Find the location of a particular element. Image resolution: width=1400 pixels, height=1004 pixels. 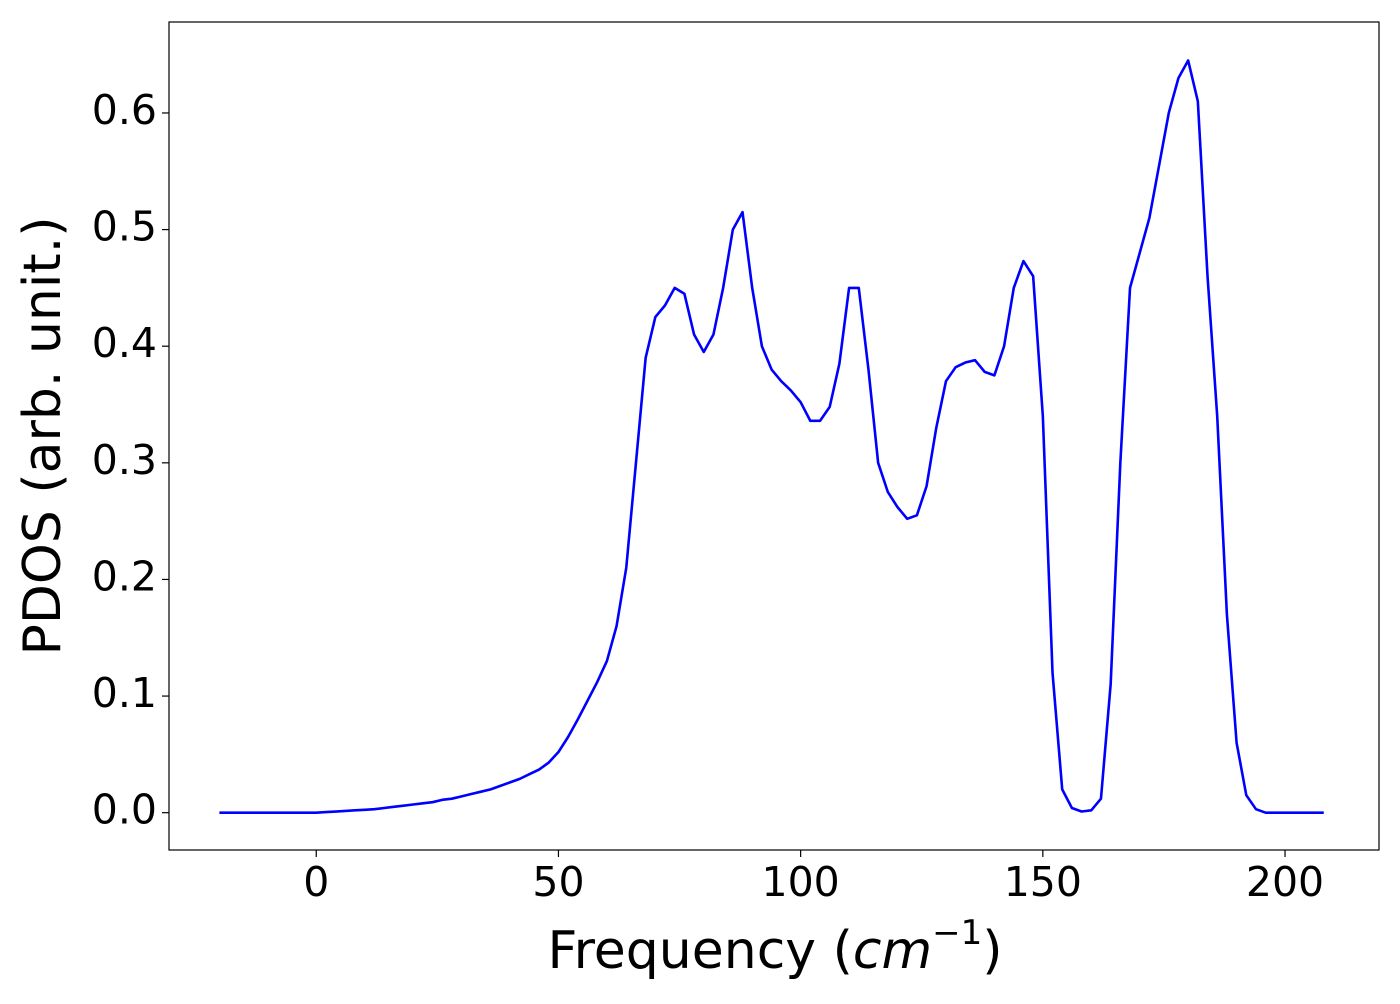

y-tick-label: 0.0 is located at coordinates (124, 810).